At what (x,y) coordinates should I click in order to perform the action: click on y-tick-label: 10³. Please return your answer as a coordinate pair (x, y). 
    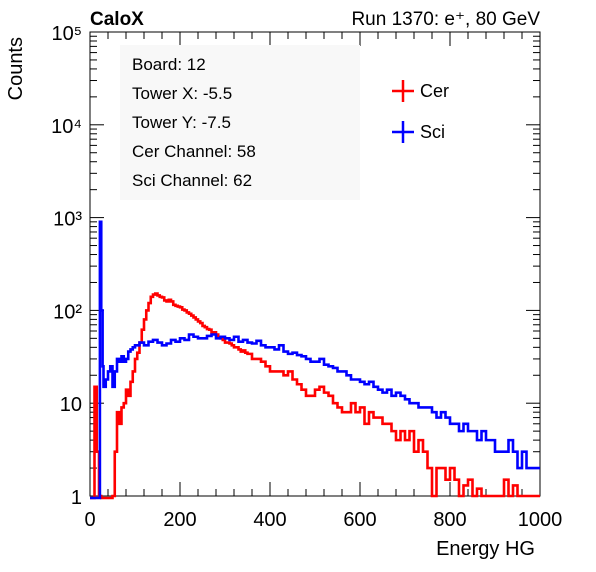
    Looking at the image, I should click on (67, 220).